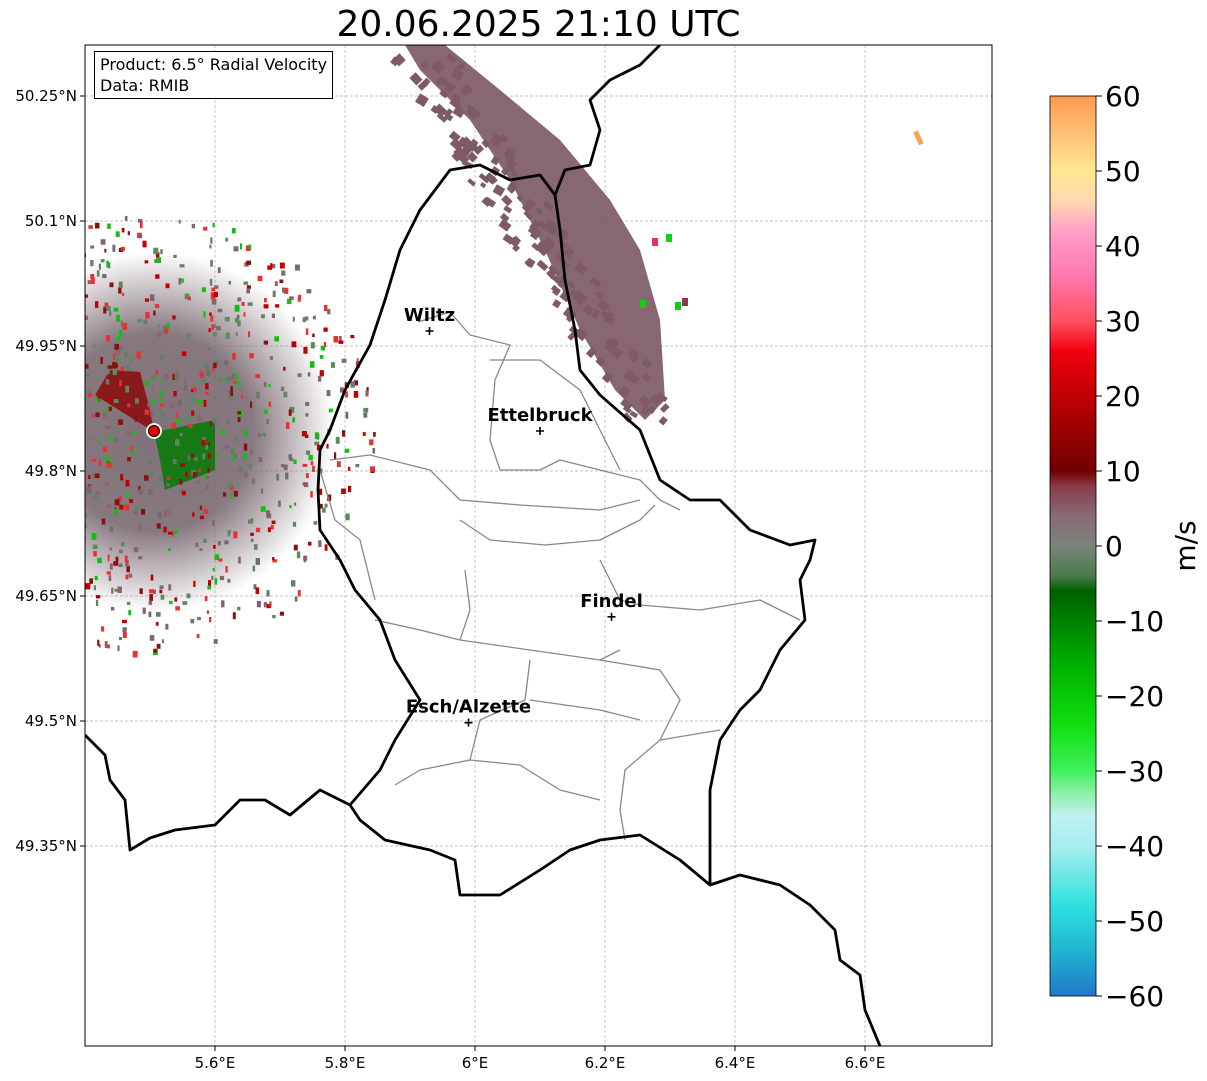 The image size is (1207, 1081). What do you see at coordinates (1134, 846) in the screenshot?
I see `colorbar-tick-label: −40` at bounding box center [1134, 846].